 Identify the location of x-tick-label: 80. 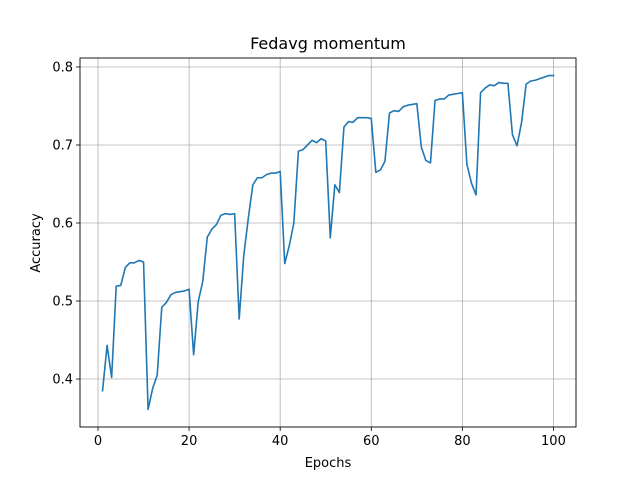
(462, 441).